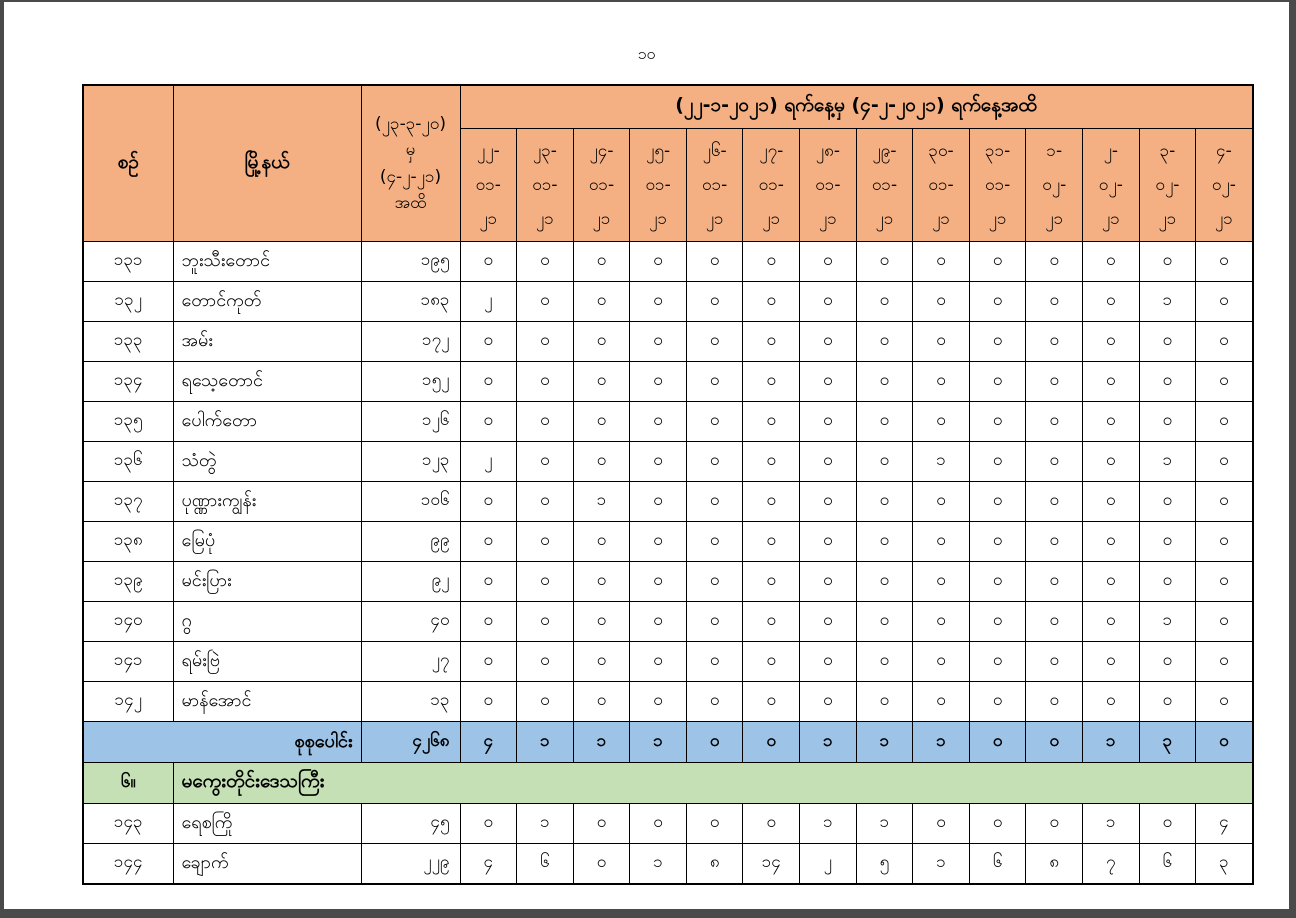  What do you see at coordinates (667, 341) in the screenshot?
I see `township-row: ၁၃၃ အမ်း ၁၇၂၀၀၀၀၀၀၀၀၀၀၀၀၀၀` at bounding box center [667, 341].